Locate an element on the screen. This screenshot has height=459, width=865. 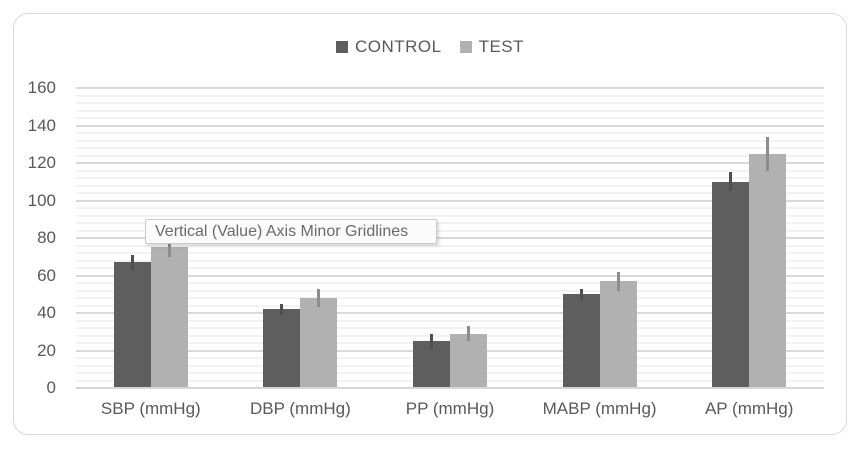
legend-item-control: CONTROL is located at coordinates (388, 47).